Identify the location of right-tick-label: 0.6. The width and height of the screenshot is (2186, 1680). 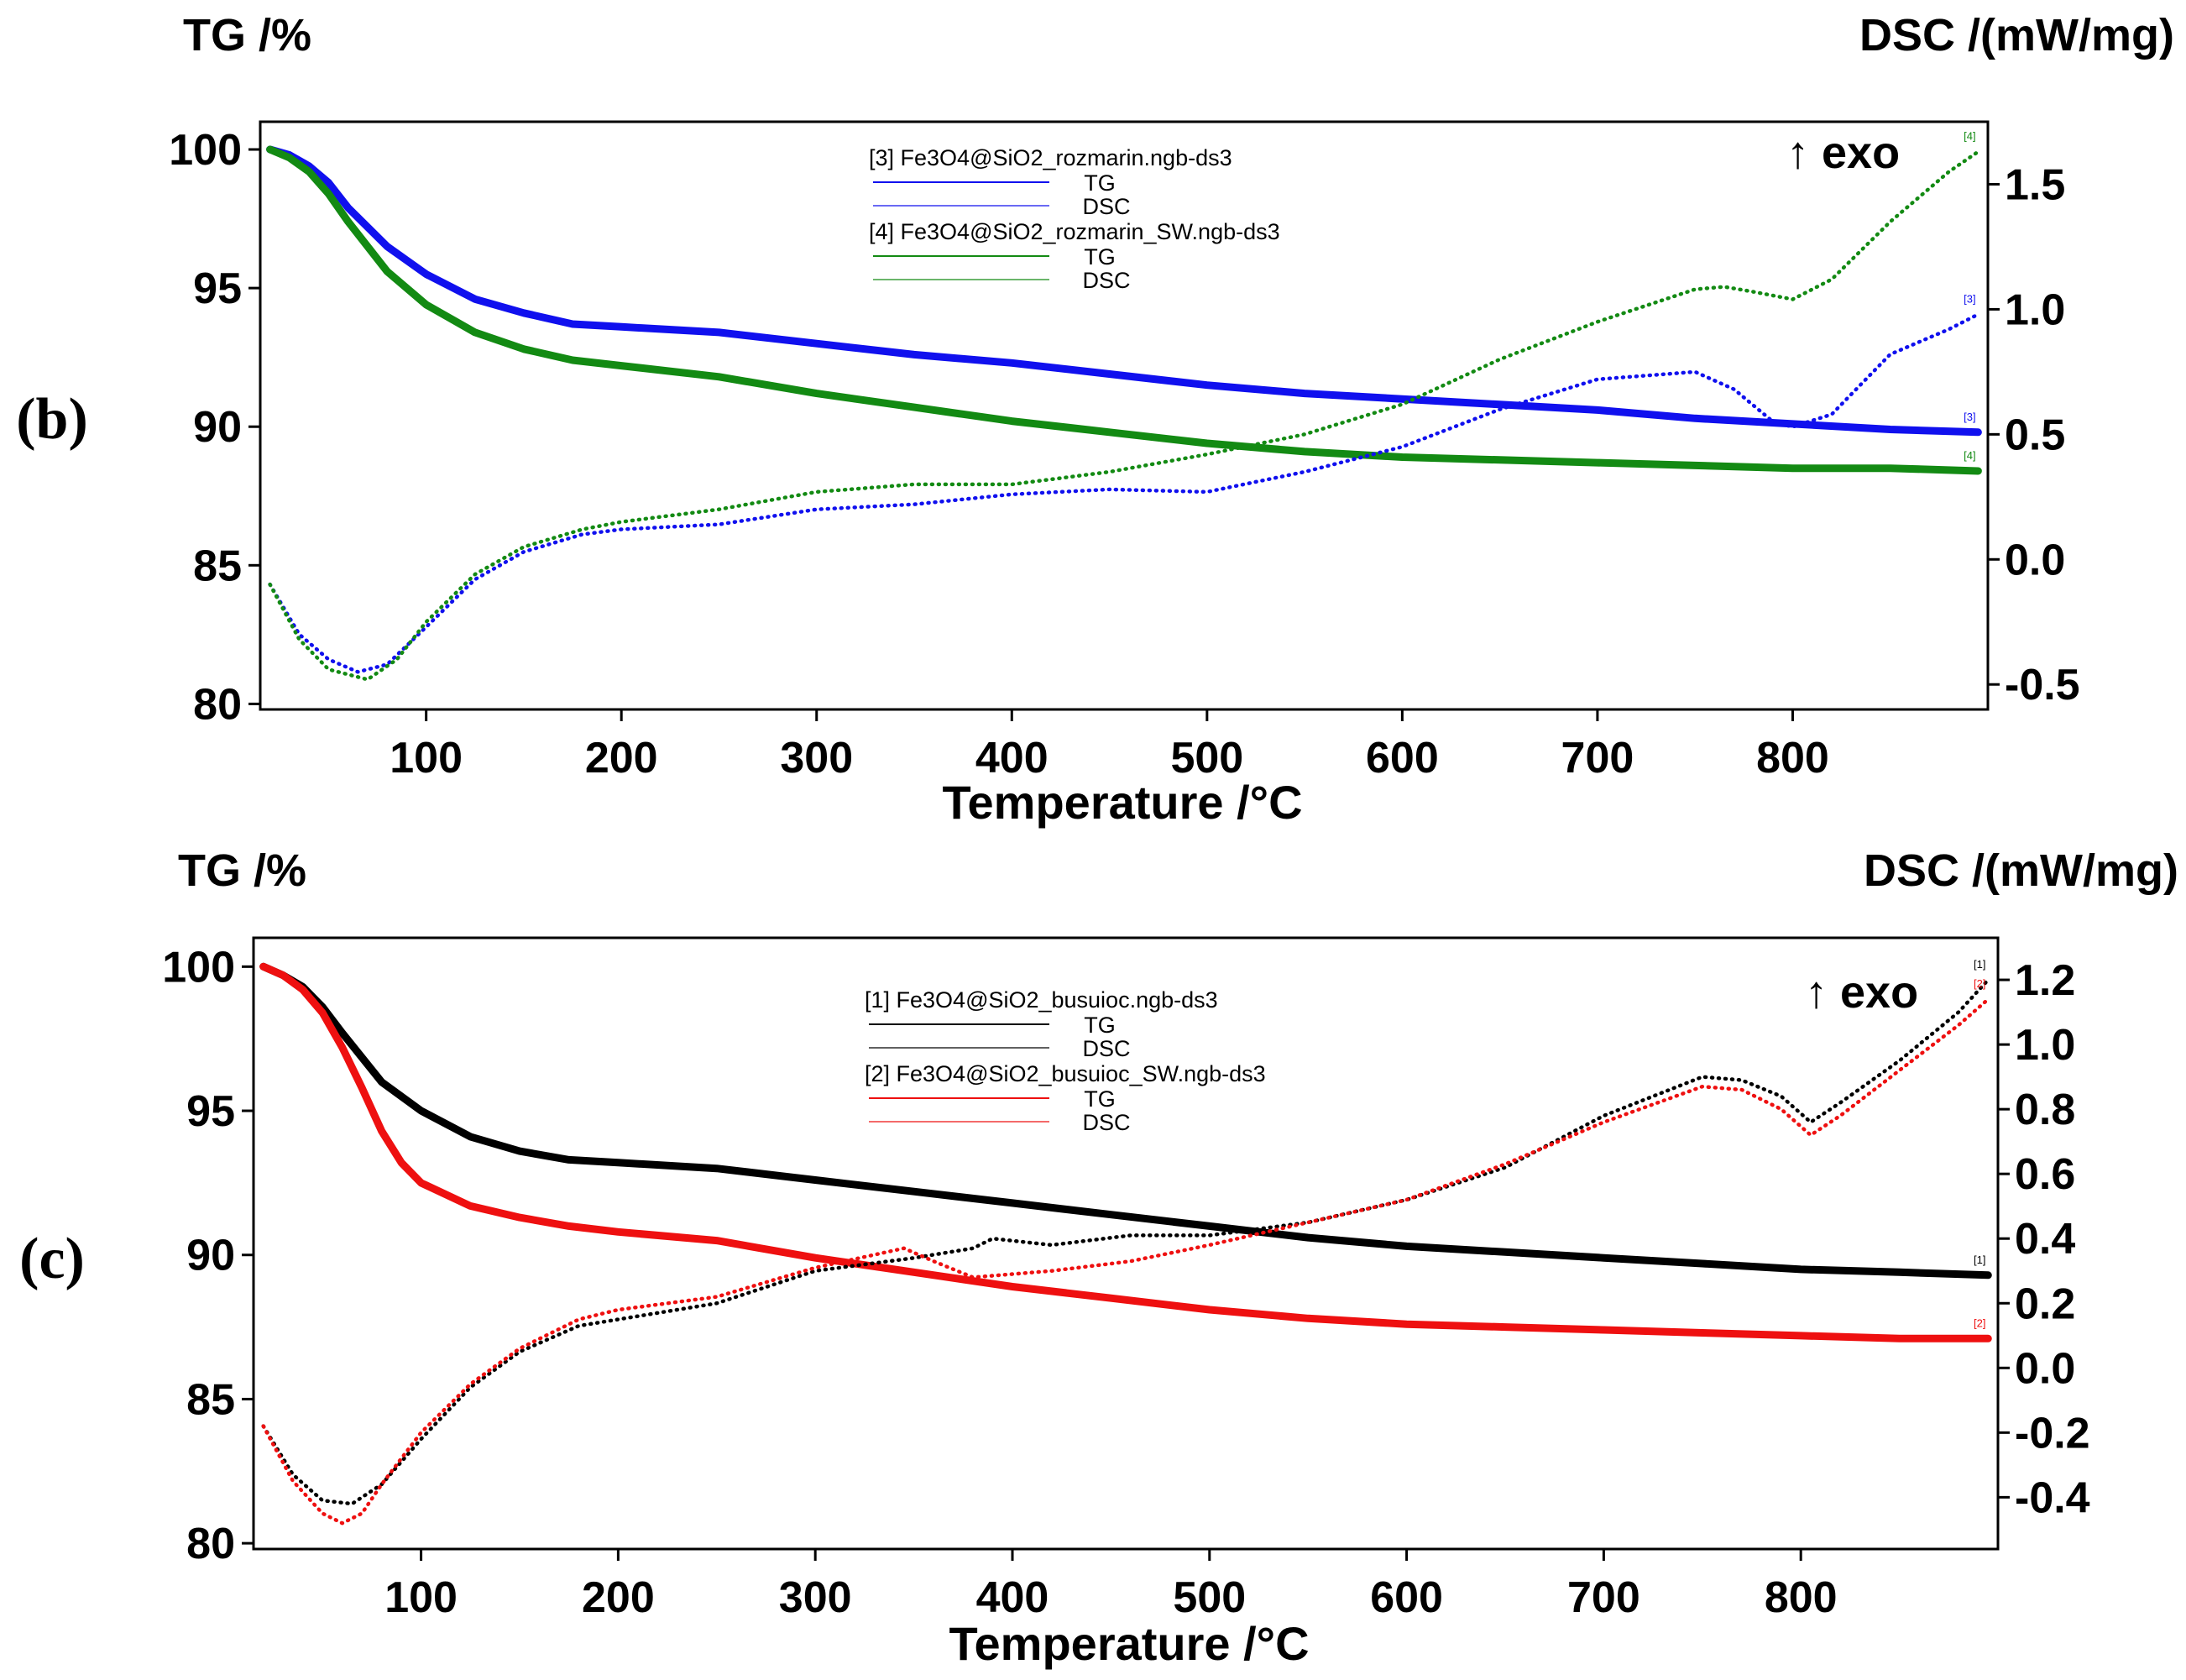
(2045, 1174).